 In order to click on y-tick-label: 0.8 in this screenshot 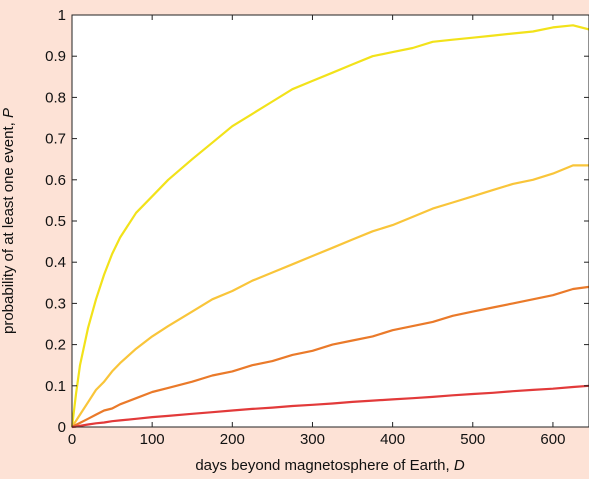, I will do `click(55, 97)`.